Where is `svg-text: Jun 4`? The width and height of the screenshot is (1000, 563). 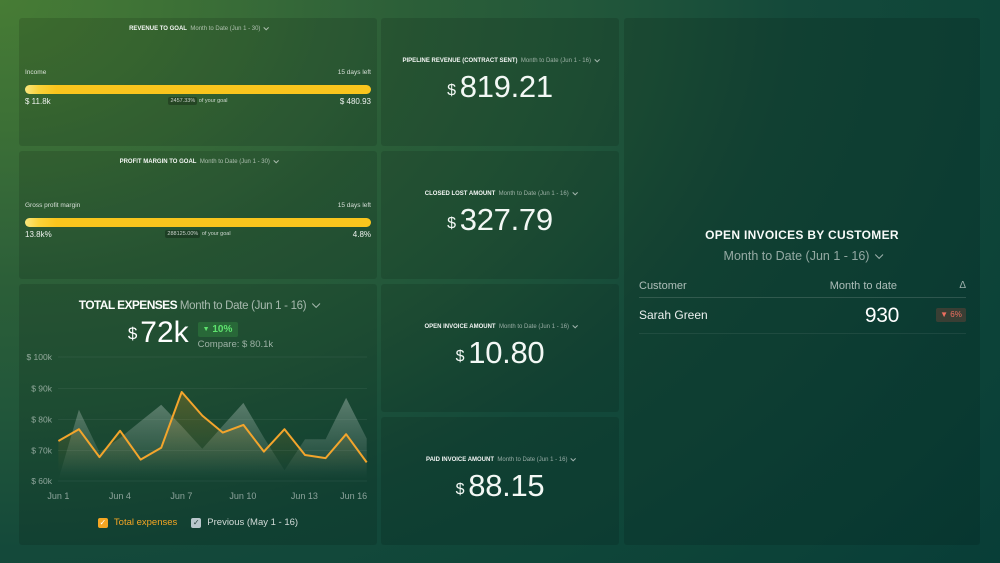 svg-text: Jun 4 is located at coordinates (120, 496).